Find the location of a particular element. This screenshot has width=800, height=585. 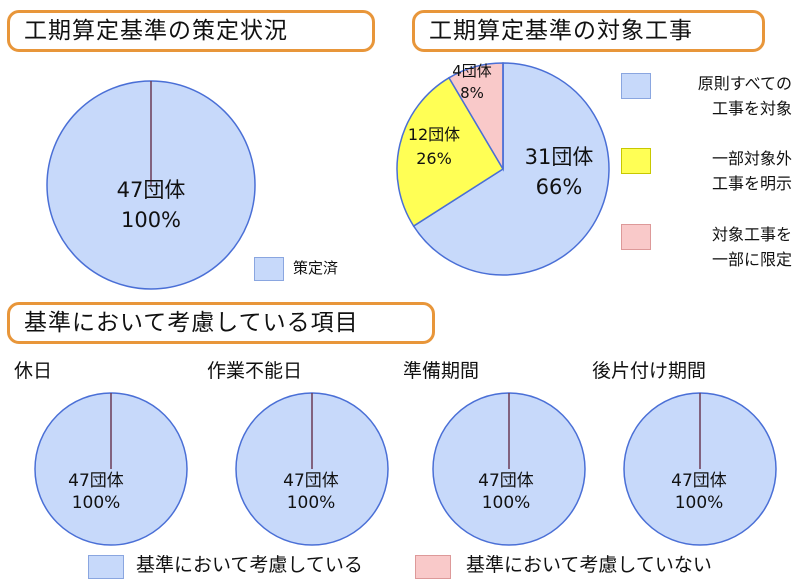

scope-title-text: 工期算定基準の対象工事 is located at coordinates (561, 30).